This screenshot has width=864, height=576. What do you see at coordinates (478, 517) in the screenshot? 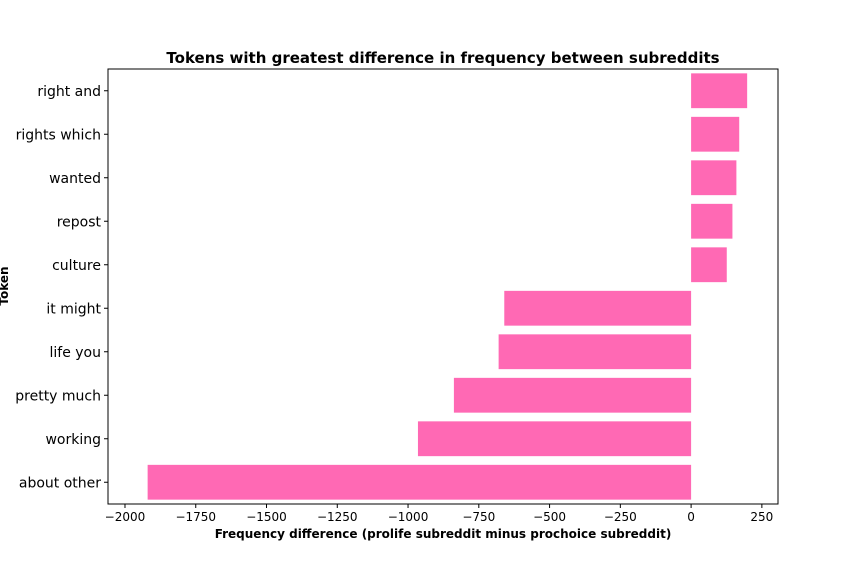
I see `x-tick-label: −750` at bounding box center [478, 517].